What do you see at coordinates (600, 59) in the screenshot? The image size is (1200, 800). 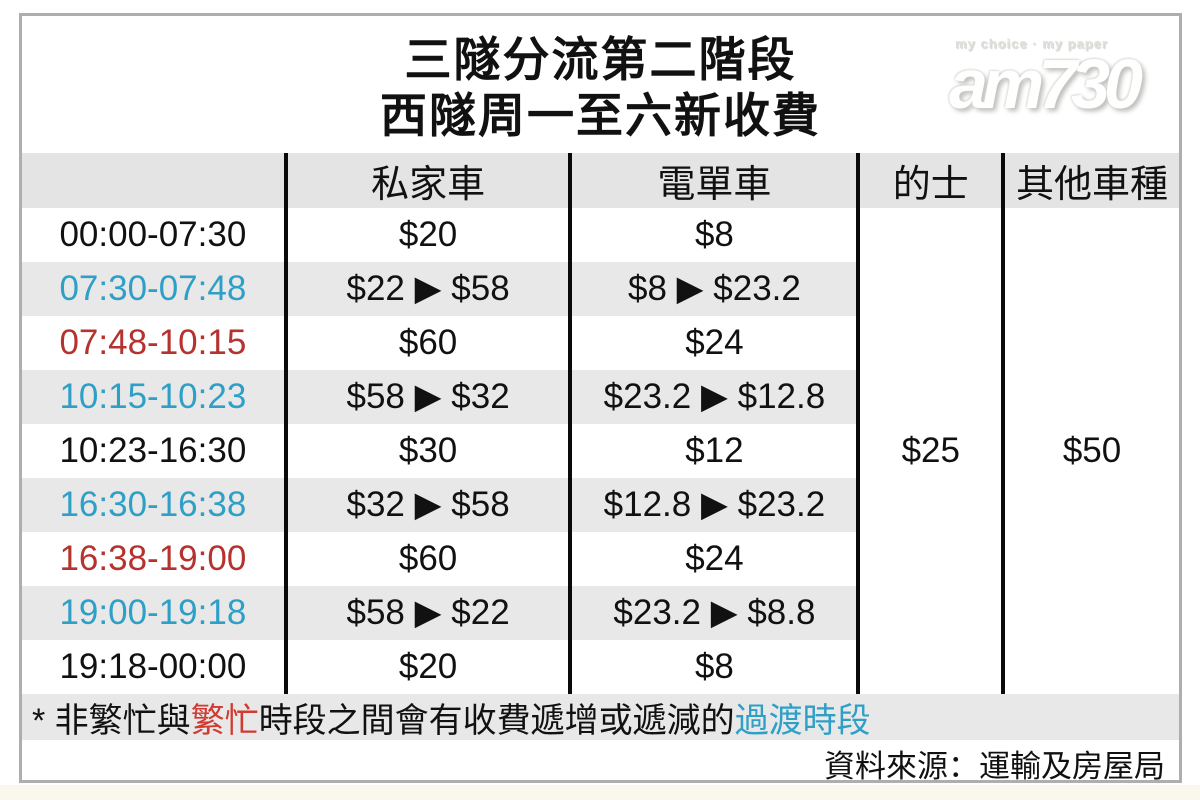 I see `page-title-line1: 三隧分流第二階段` at bounding box center [600, 59].